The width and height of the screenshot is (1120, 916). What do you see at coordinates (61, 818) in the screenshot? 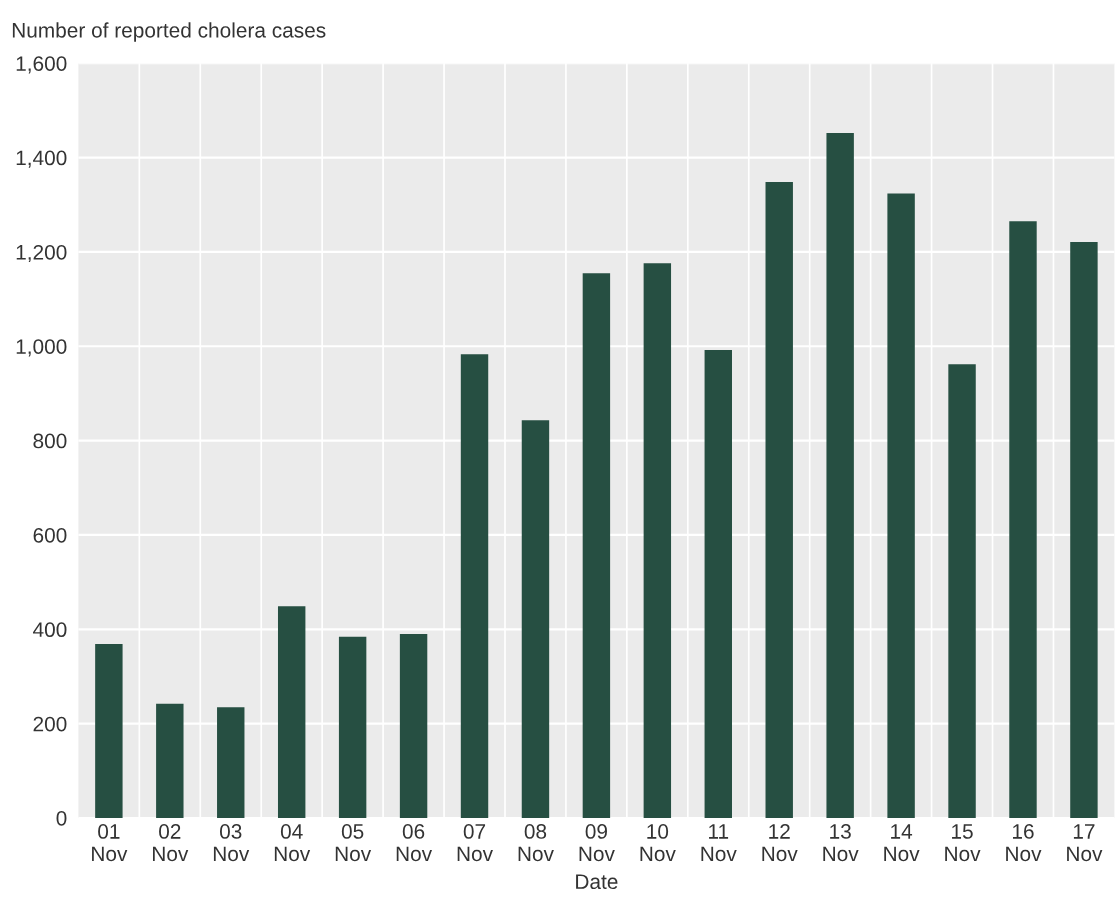
I see `y-tick-label: 0` at bounding box center [61, 818].